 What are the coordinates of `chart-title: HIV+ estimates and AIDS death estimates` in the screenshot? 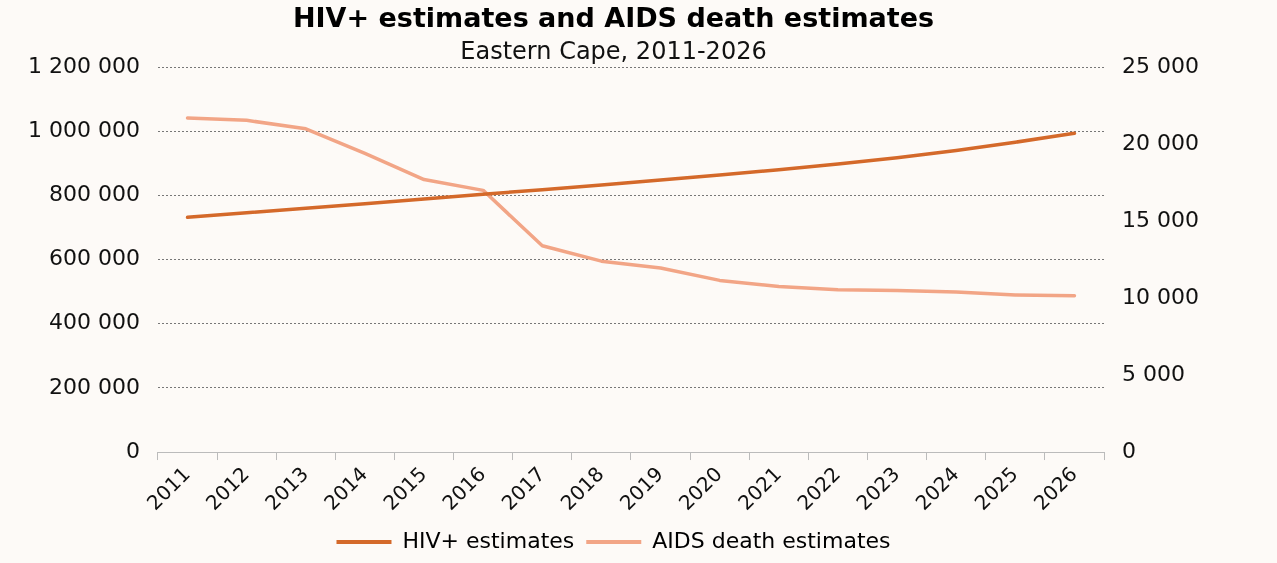 It's located at (613, 18).